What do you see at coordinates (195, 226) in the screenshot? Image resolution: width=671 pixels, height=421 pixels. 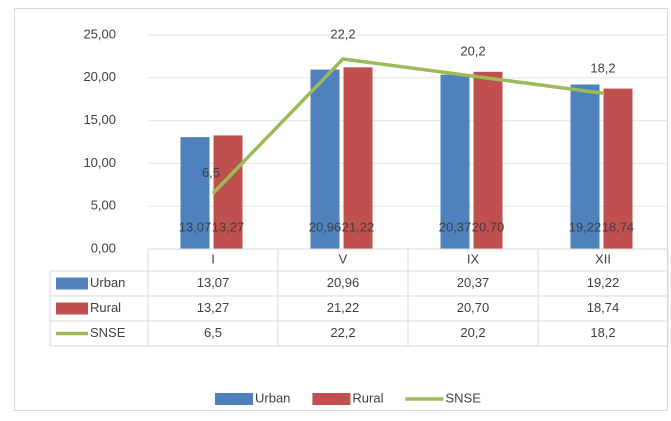 I see `data-label: 13,07` at bounding box center [195, 226].